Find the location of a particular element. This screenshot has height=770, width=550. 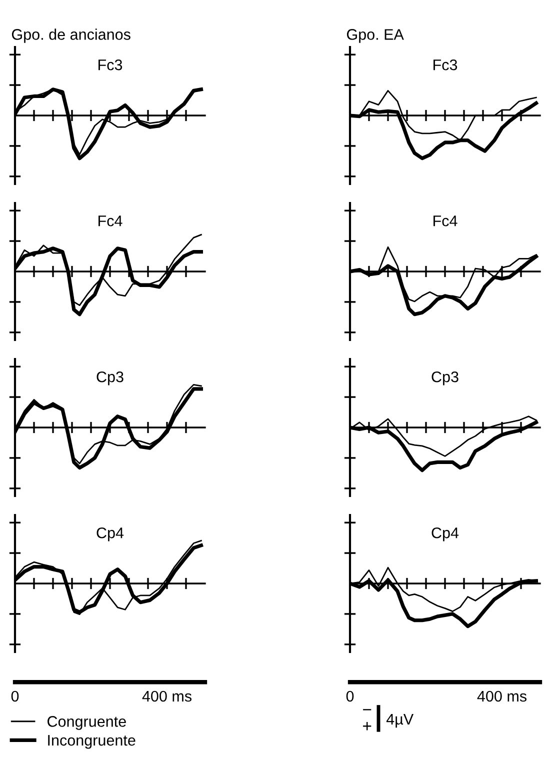

legend-label: Incongruente is located at coordinates (92, 742).